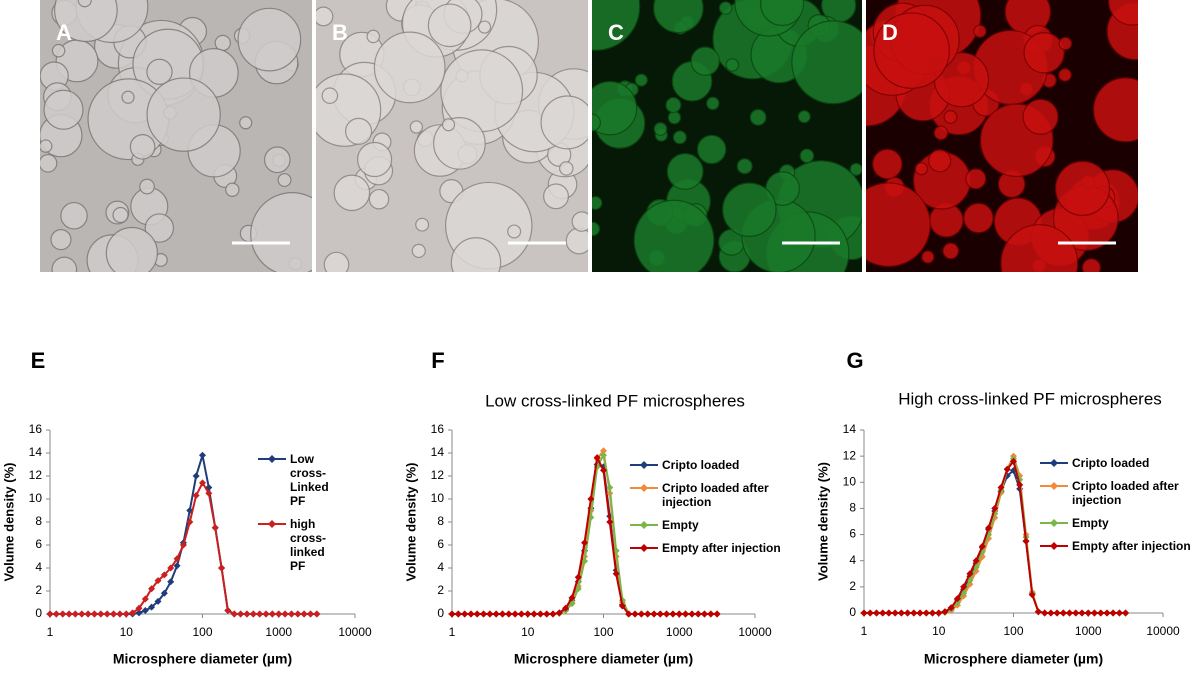  What do you see at coordinates (615, 400) in the screenshot?
I see `chart-title: Low cross-linked PF microspheres` at bounding box center [615, 400].